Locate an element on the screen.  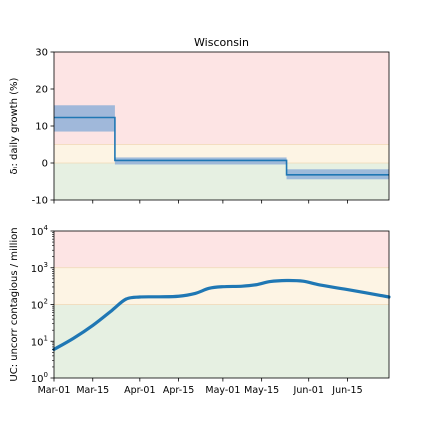
growth-y-tick-label: 30 is located at coordinates (41, 53).